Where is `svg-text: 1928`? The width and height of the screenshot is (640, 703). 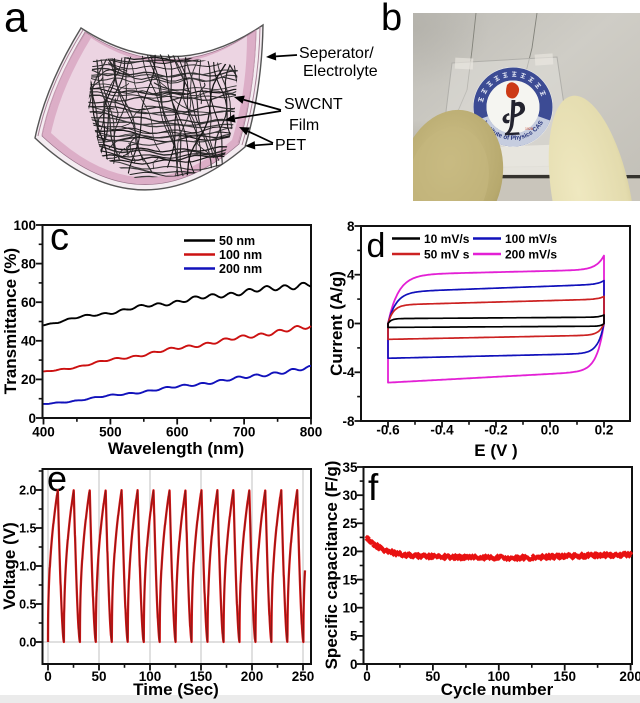
svg-text: 1928 is located at coordinates (529, 129).